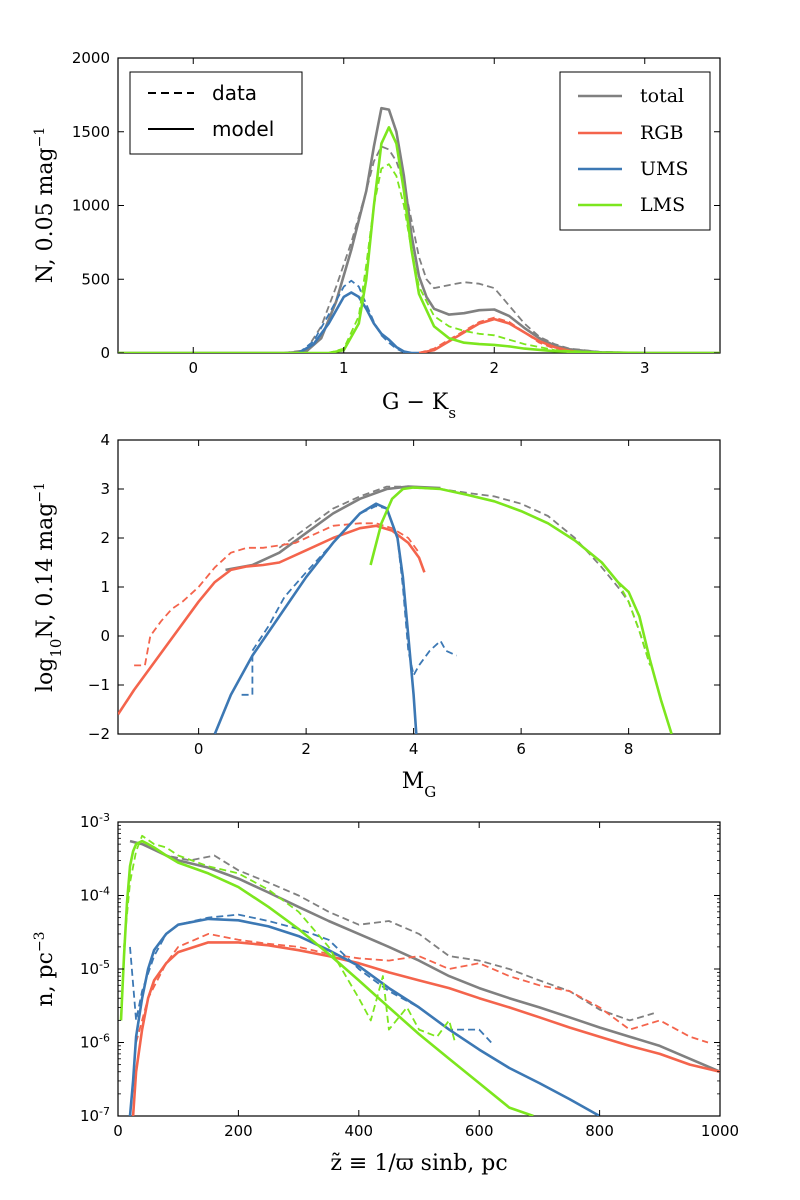 This screenshot has height=1200, width=800. I want to click on y-tick-label: 10⁻⁴, so click(95, 894).